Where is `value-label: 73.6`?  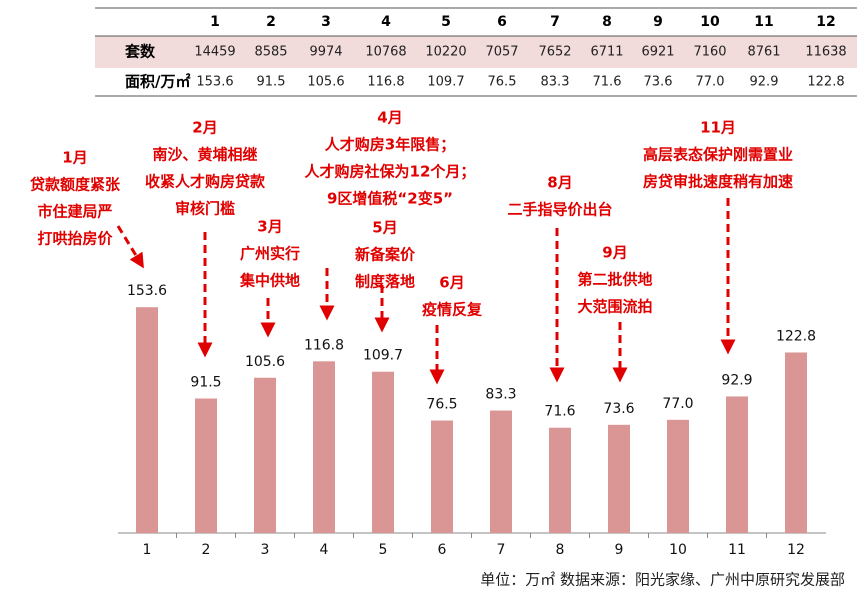
value-label: 73.6 is located at coordinates (618, 409).